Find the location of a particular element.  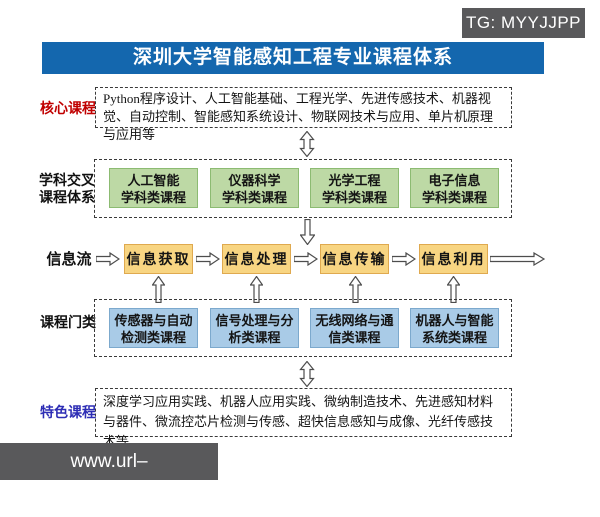

flow-box-processing: 信息处理 is located at coordinates (256, 259).